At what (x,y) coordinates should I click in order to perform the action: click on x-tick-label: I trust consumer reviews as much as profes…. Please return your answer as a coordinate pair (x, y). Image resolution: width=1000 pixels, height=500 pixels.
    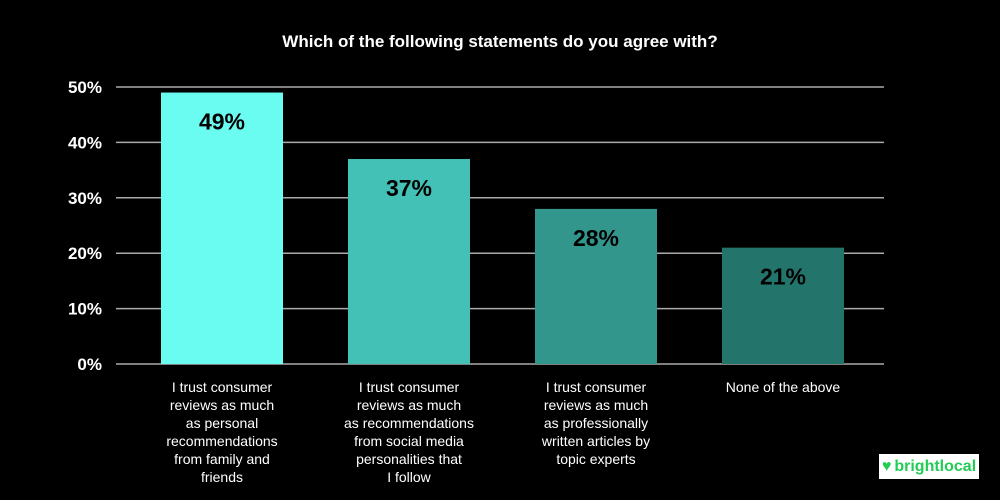
    Looking at the image, I should click on (596, 423).